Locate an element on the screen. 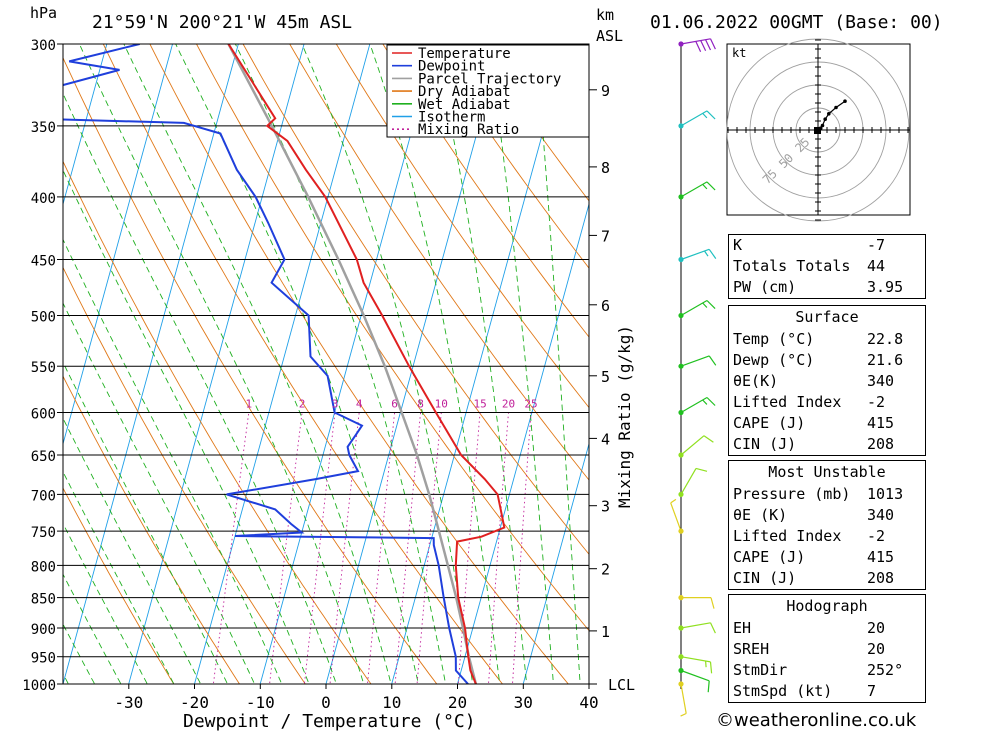 This screenshot has height=733, width=1000. pressure-tick-label: 500 is located at coordinates (43, 318).